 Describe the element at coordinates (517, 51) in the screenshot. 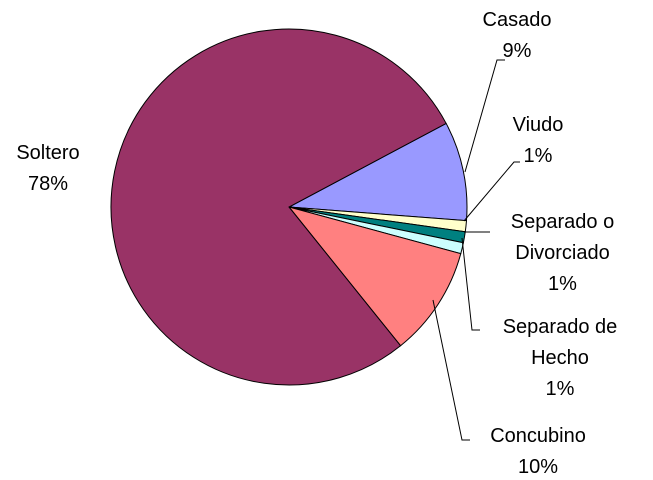

I see `value-label: 9%` at that location.